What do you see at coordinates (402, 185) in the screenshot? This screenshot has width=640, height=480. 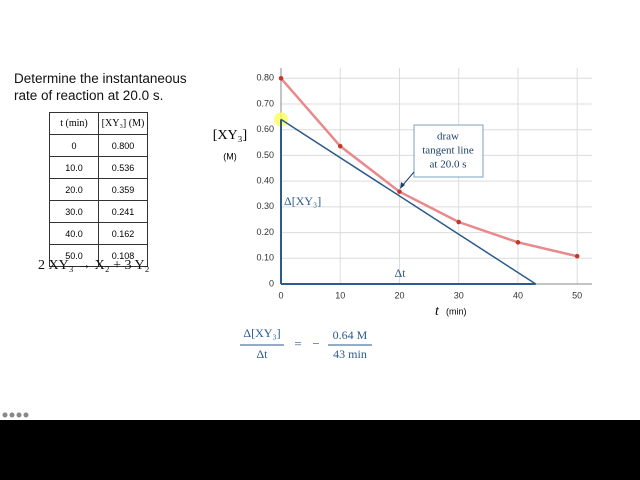 I see `callout-arrowhead` at bounding box center [402, 185].